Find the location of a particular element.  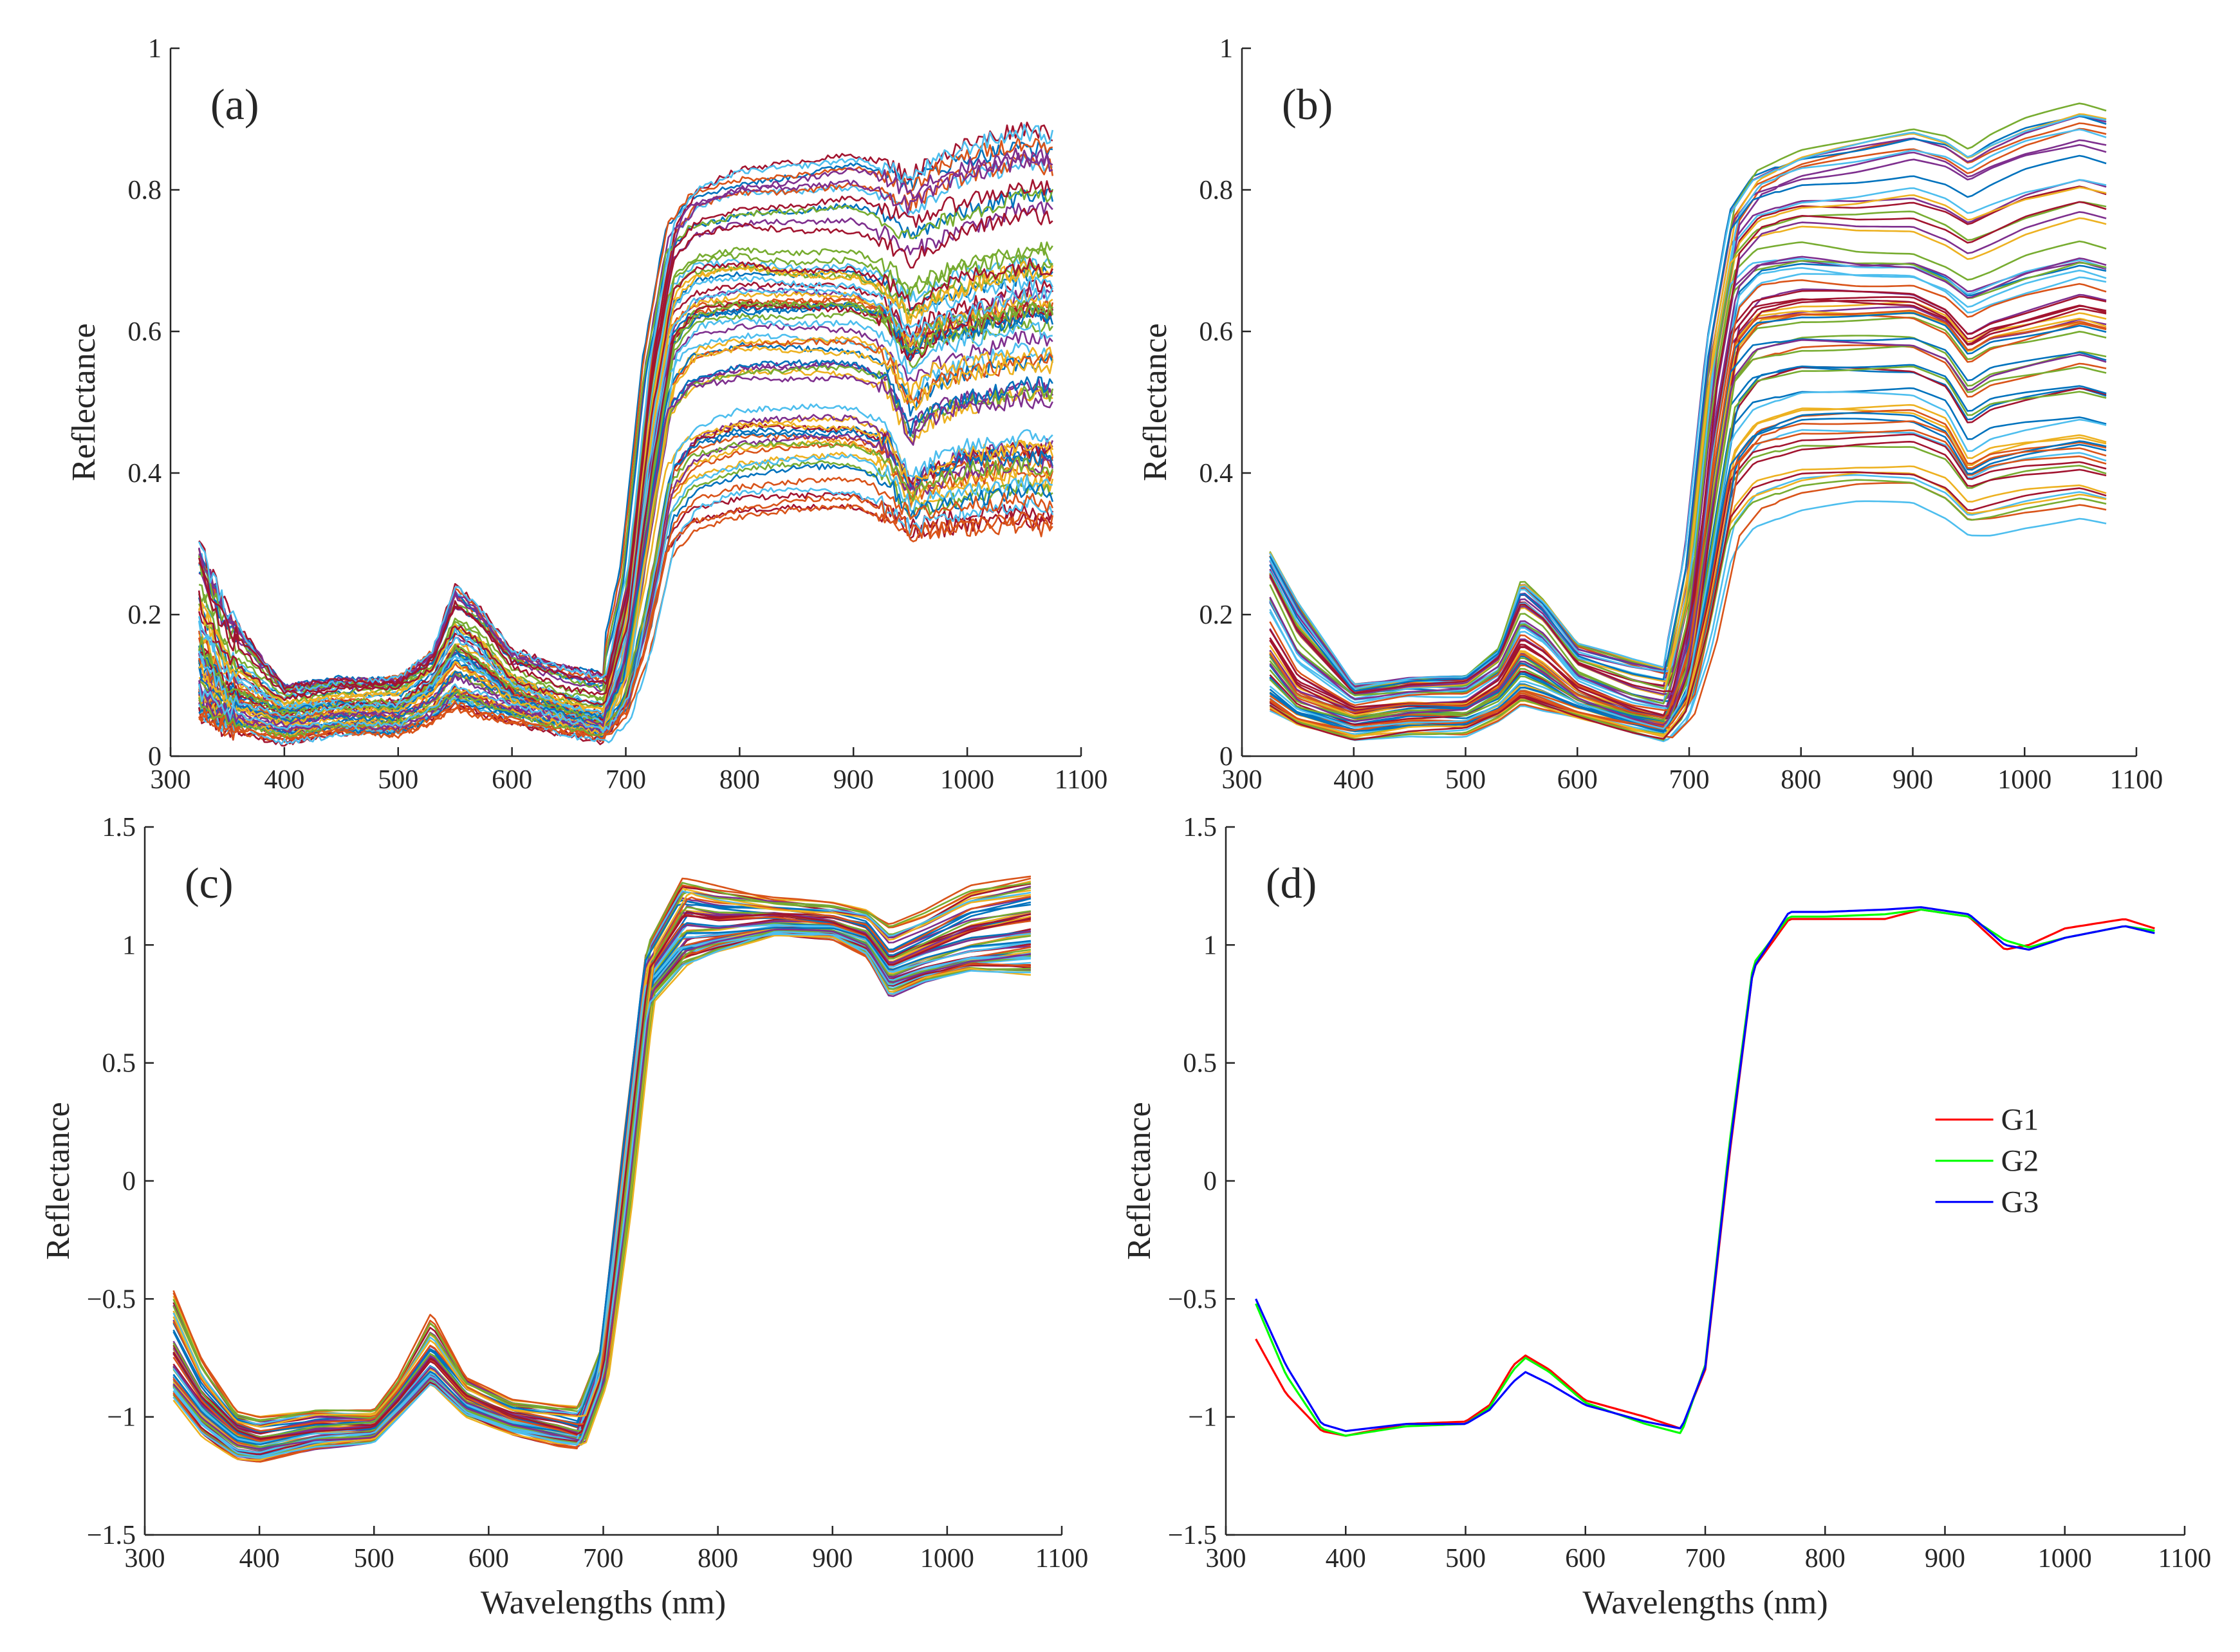

series-line-g3 is located at coordinates (1705, 1169).